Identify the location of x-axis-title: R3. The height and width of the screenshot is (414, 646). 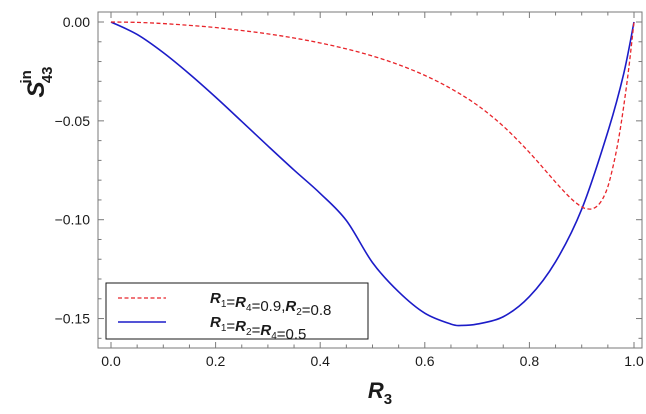
(380, 393).